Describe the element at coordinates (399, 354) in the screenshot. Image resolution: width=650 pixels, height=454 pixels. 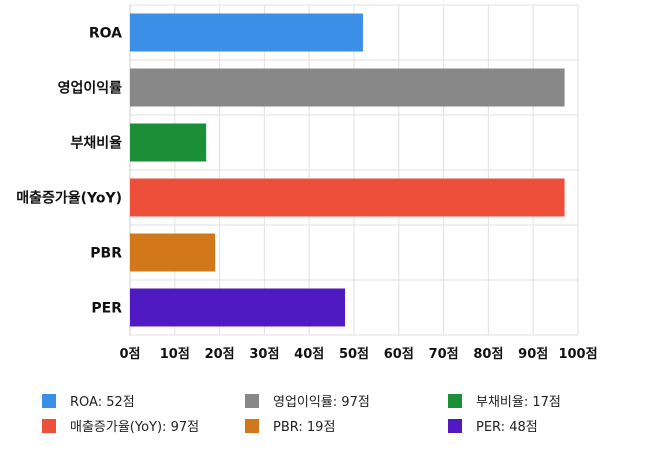
I see `x-tick-label: 60점` at that location.